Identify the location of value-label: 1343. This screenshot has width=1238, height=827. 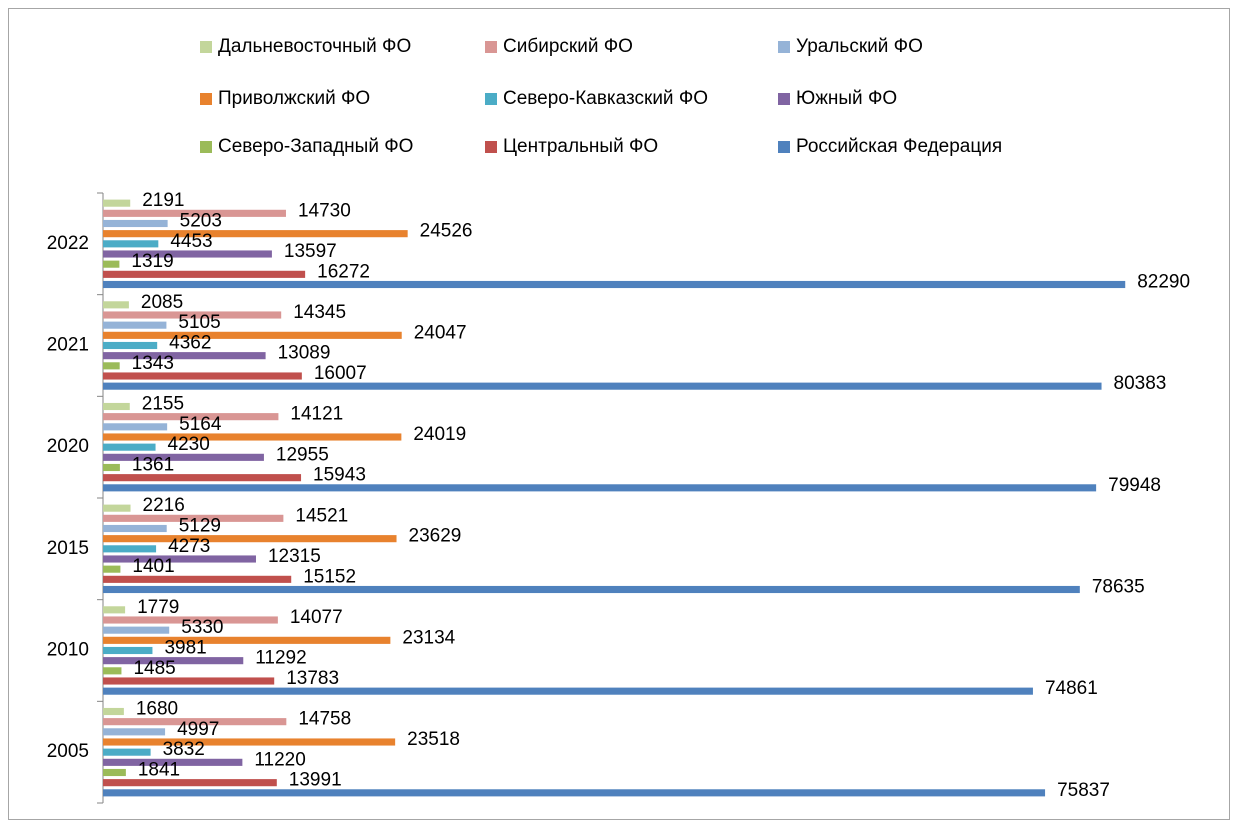
(153, 363).